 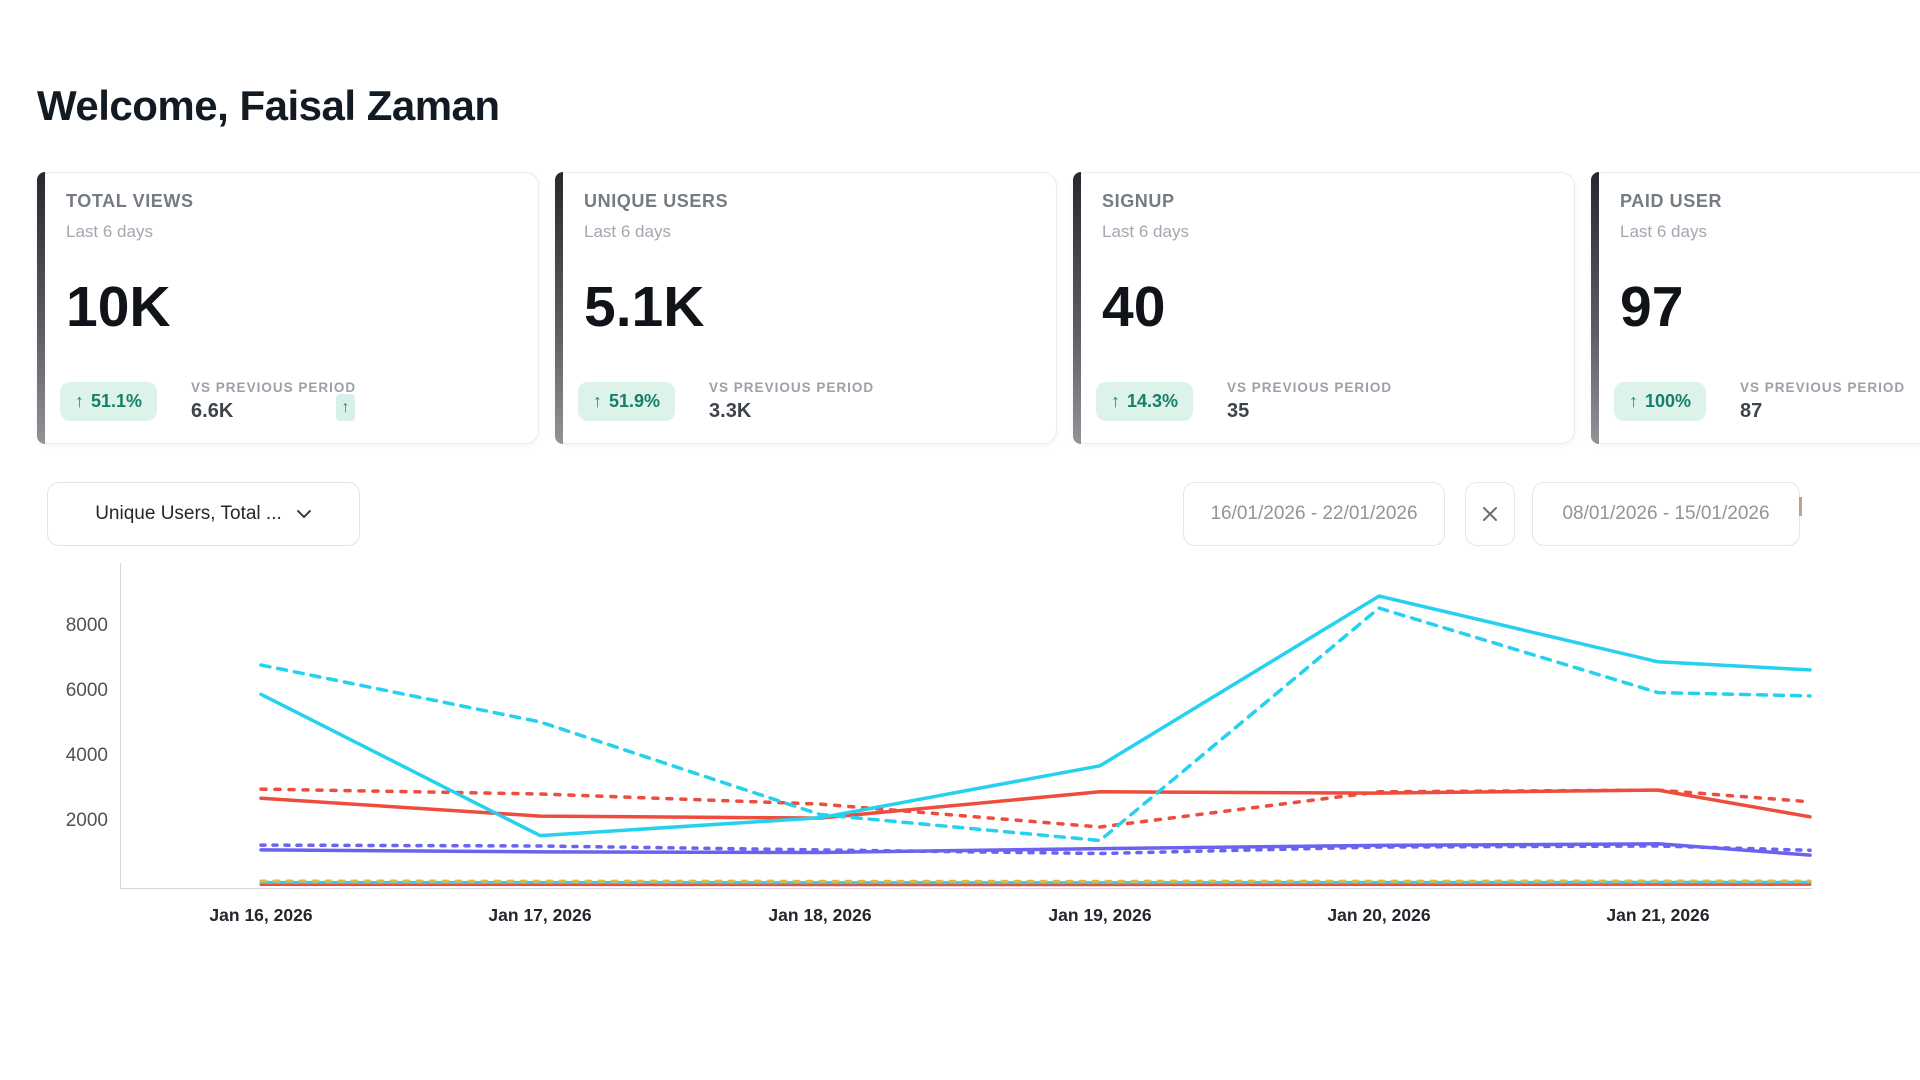 I want to click on close-icon, so click(x=1490, y=514).